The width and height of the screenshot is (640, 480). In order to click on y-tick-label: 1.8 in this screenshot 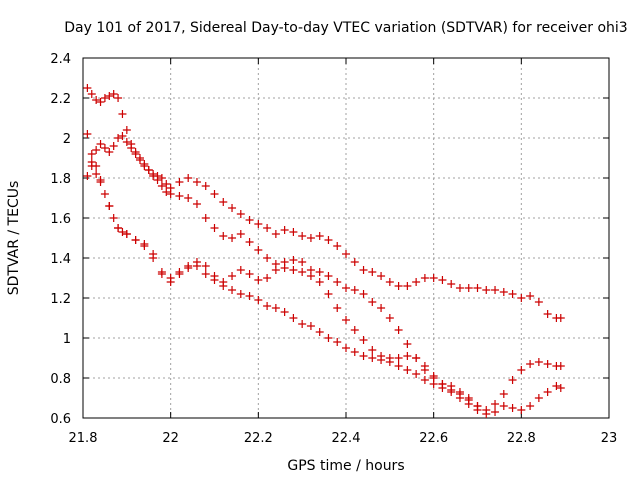, I will do `click(60, 179)`.